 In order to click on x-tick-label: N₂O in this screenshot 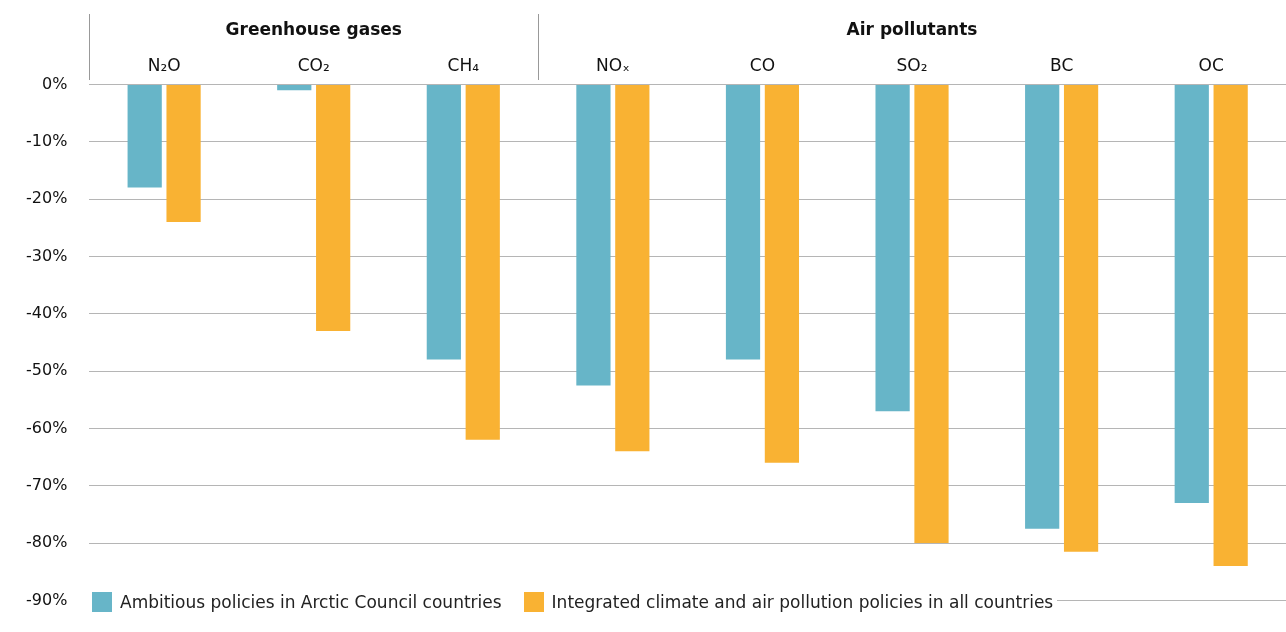, I will do `click(164, 64)`.